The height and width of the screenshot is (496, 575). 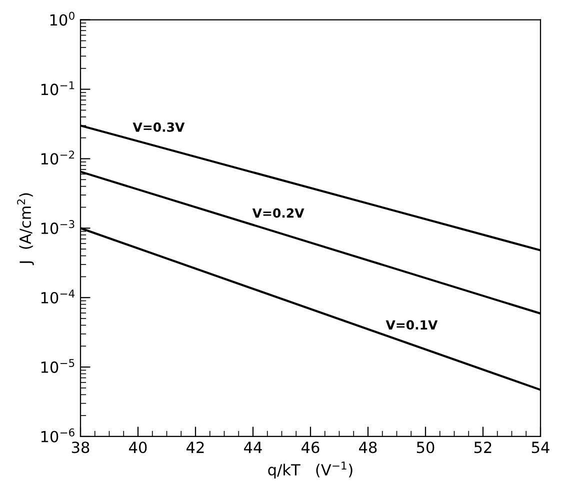 I want to click on x-tick-label: 46, so click(x=311, y=448).